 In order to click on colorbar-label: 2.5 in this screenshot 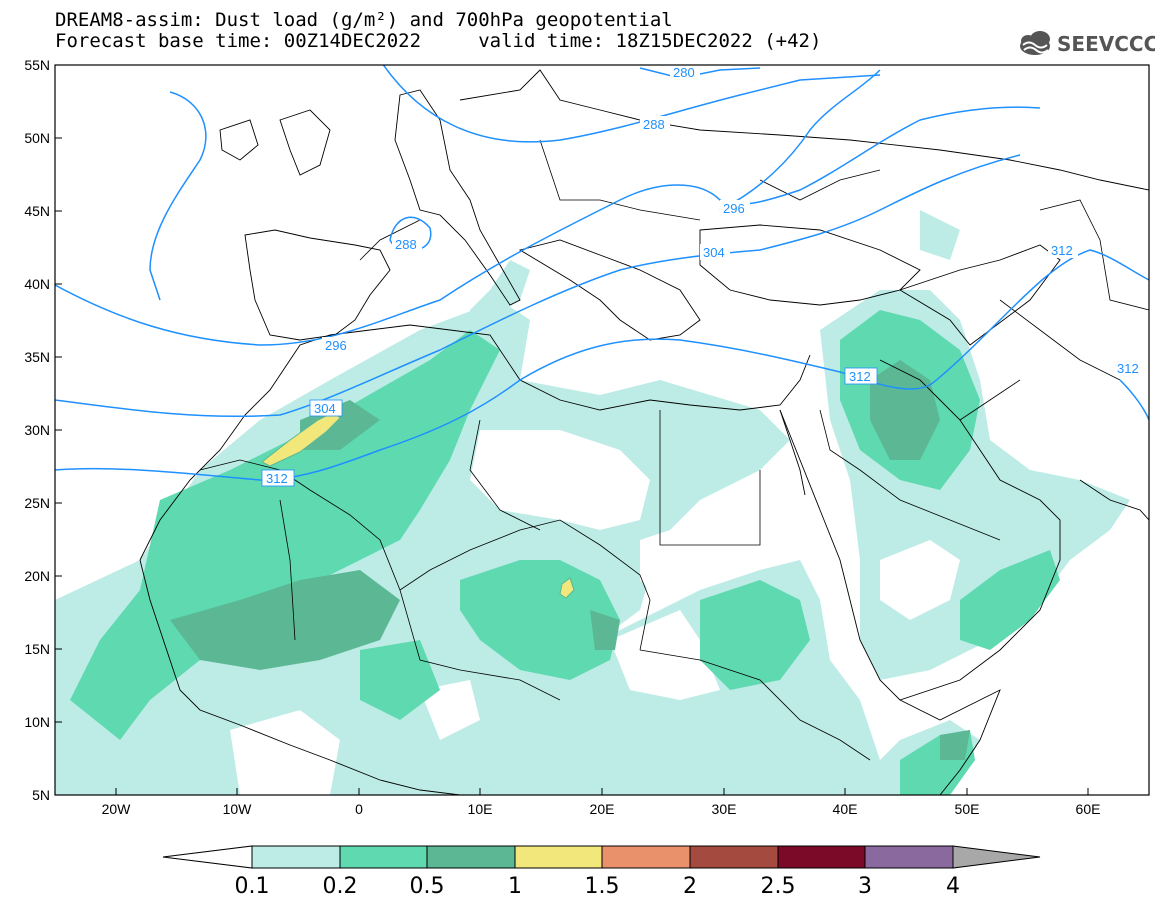, I will do `click(778, 886)`.